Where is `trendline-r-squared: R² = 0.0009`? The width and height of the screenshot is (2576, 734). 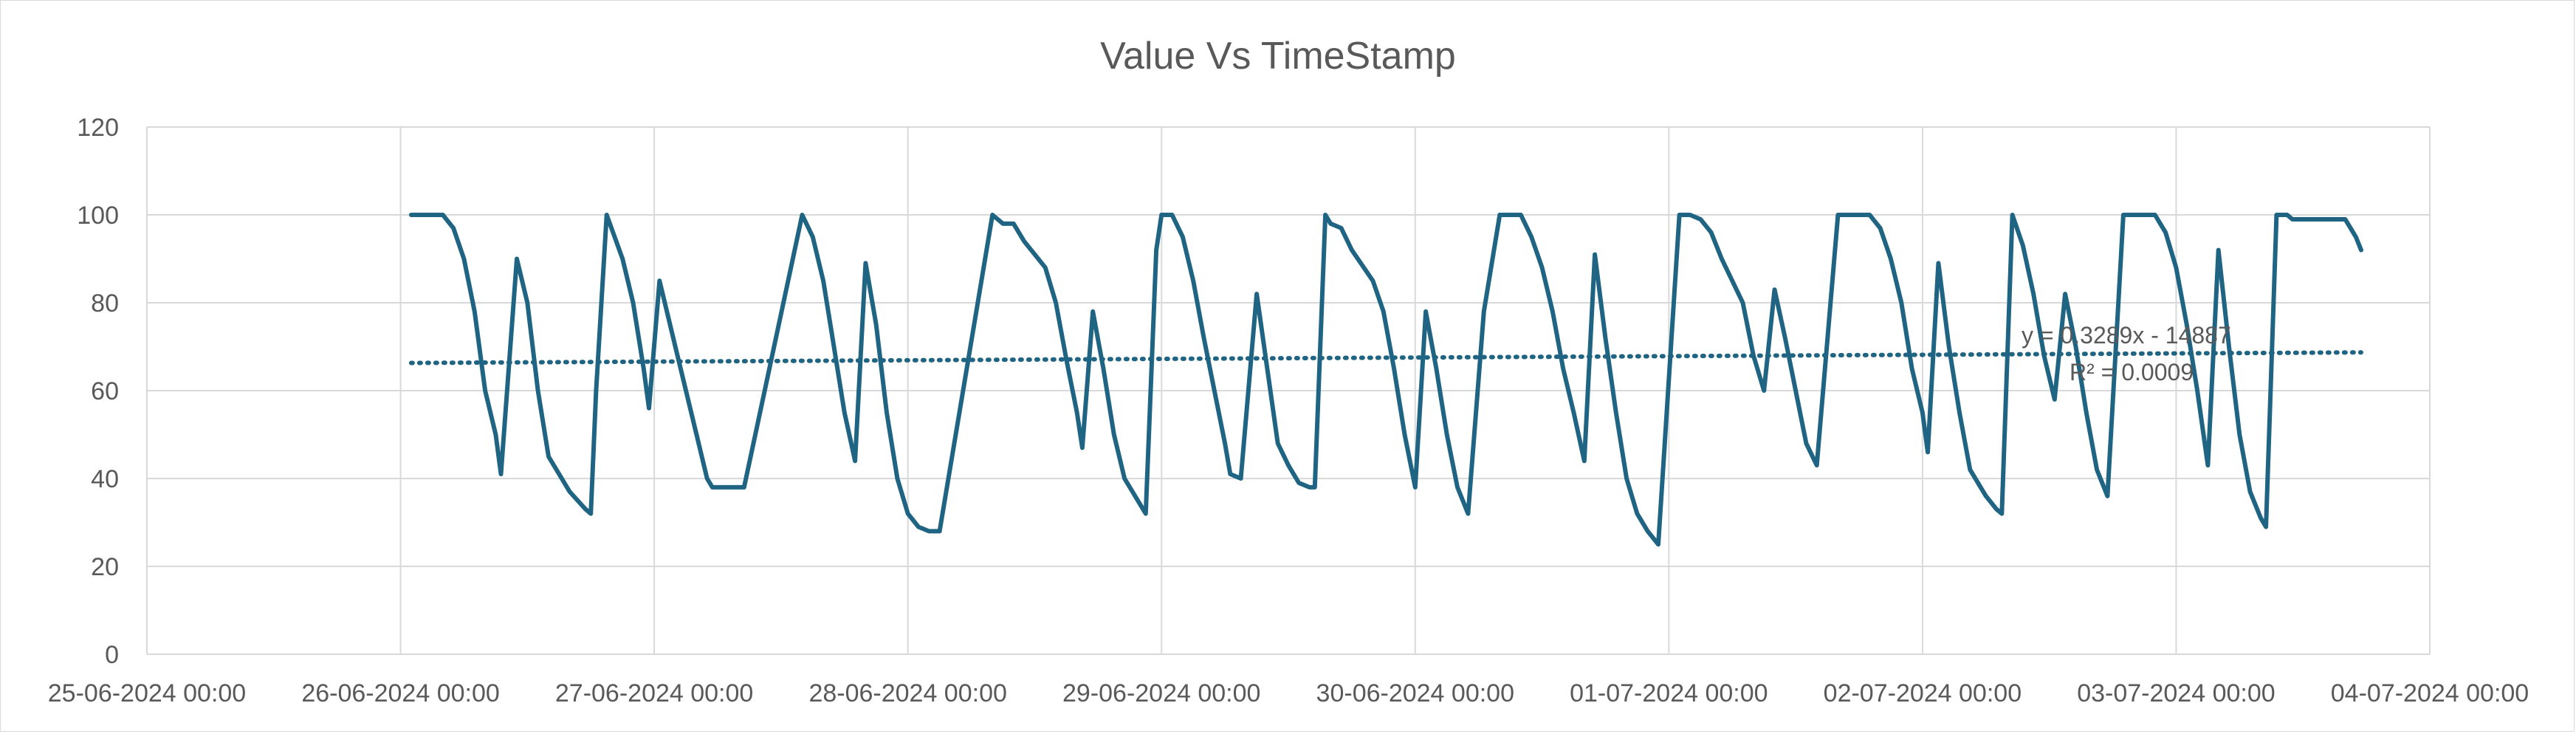
trendline-r-squared: R² = 0.0009 is located at coordinates (2132, 372).